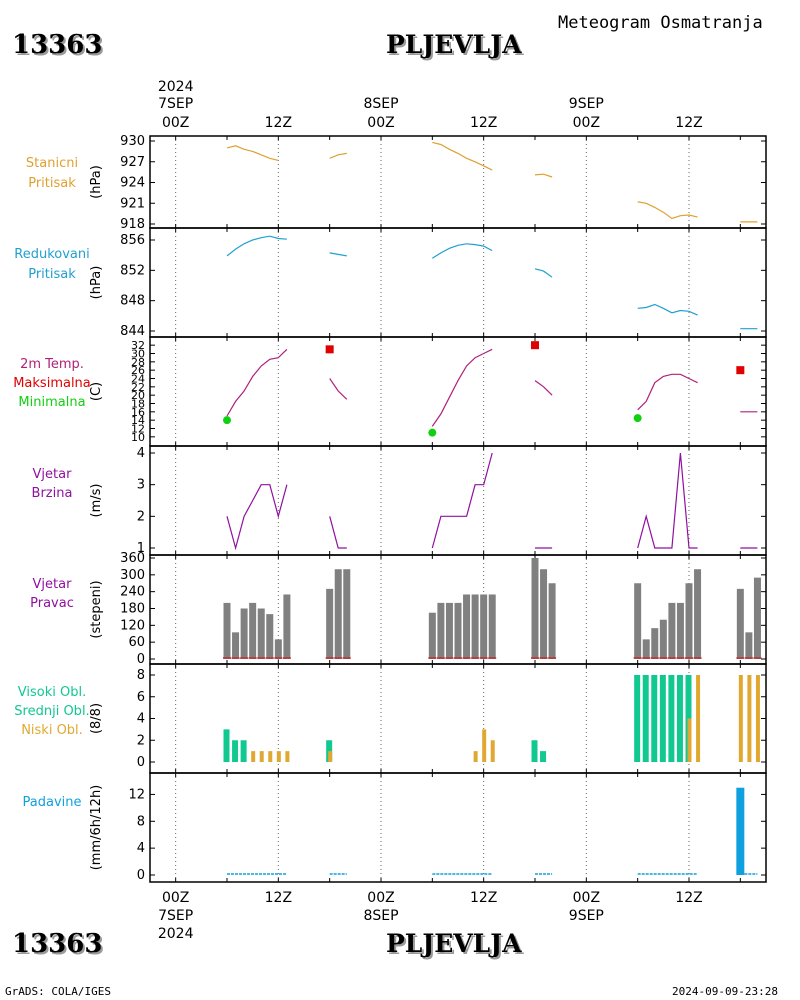 Image resolution: width=800 pixels, height=1000 pixels. Describe the element at coordinates (51, 402) in the screenshot. I see `panel-title-line: Minimalna` at that location.